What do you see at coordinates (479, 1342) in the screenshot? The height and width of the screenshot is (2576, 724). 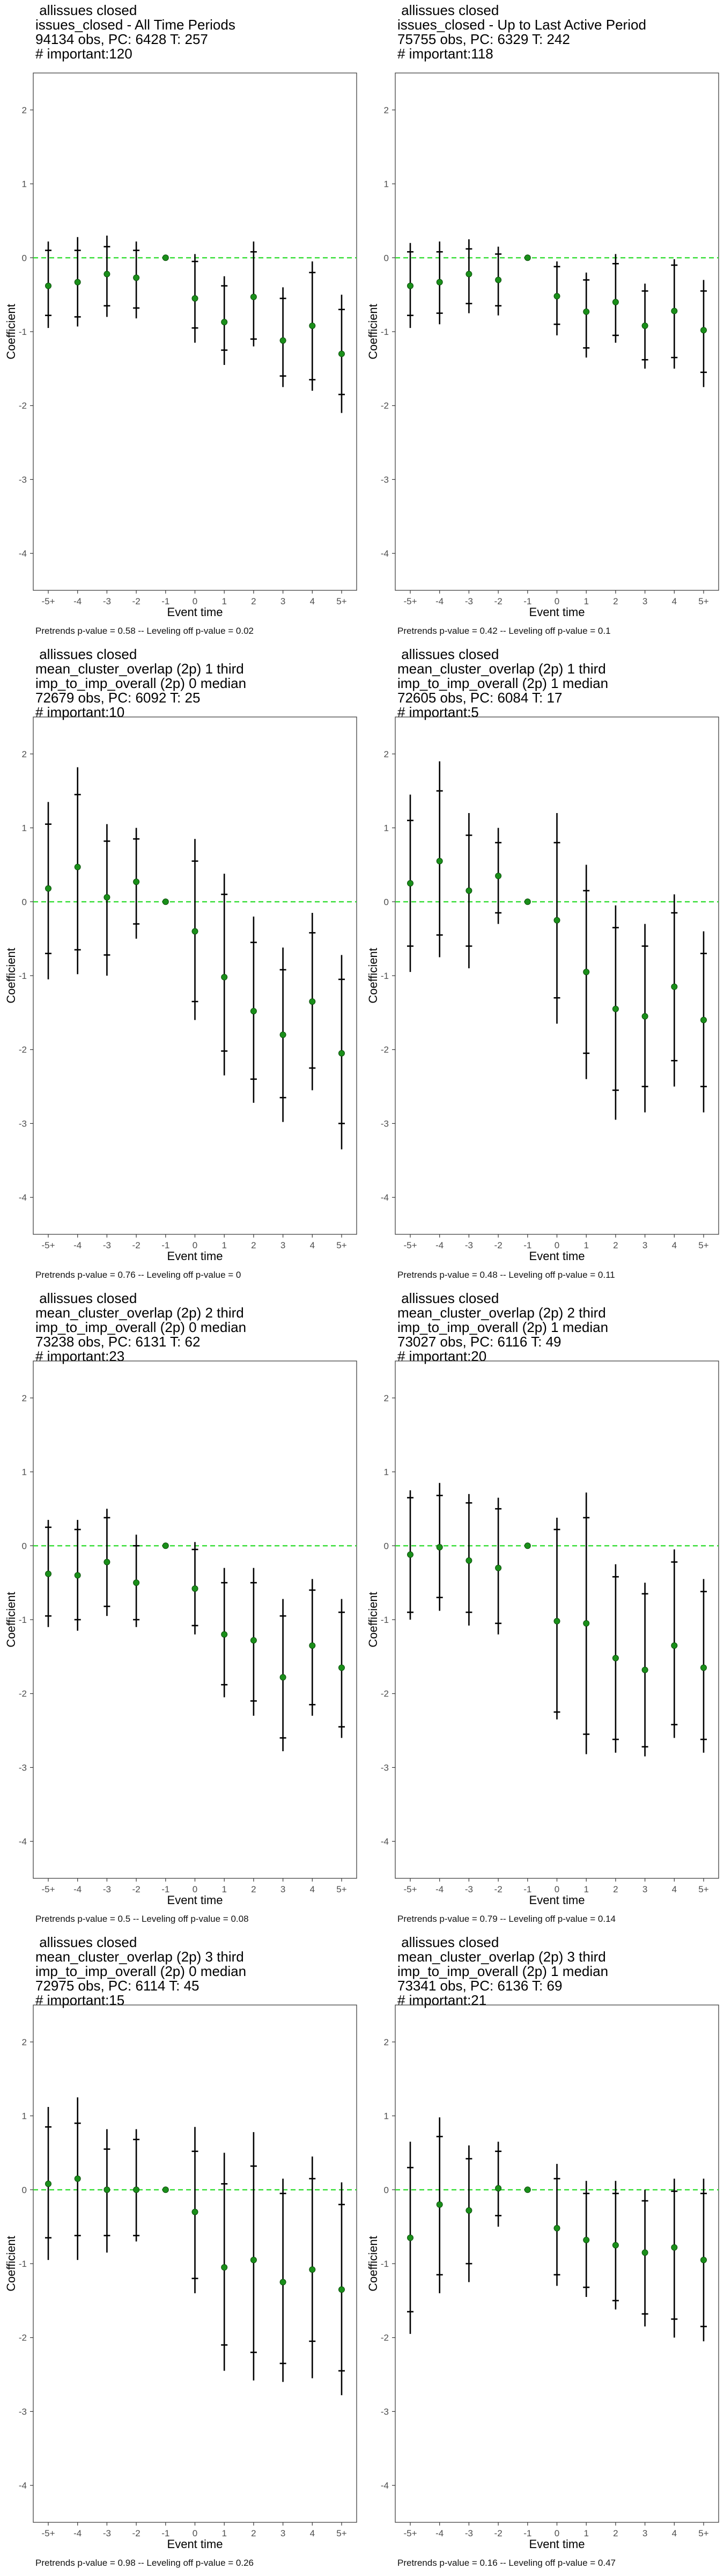 I see `chart-header-line: 73027 obs, PC: 6116 T: 49` at bounding box center [479, 1342].